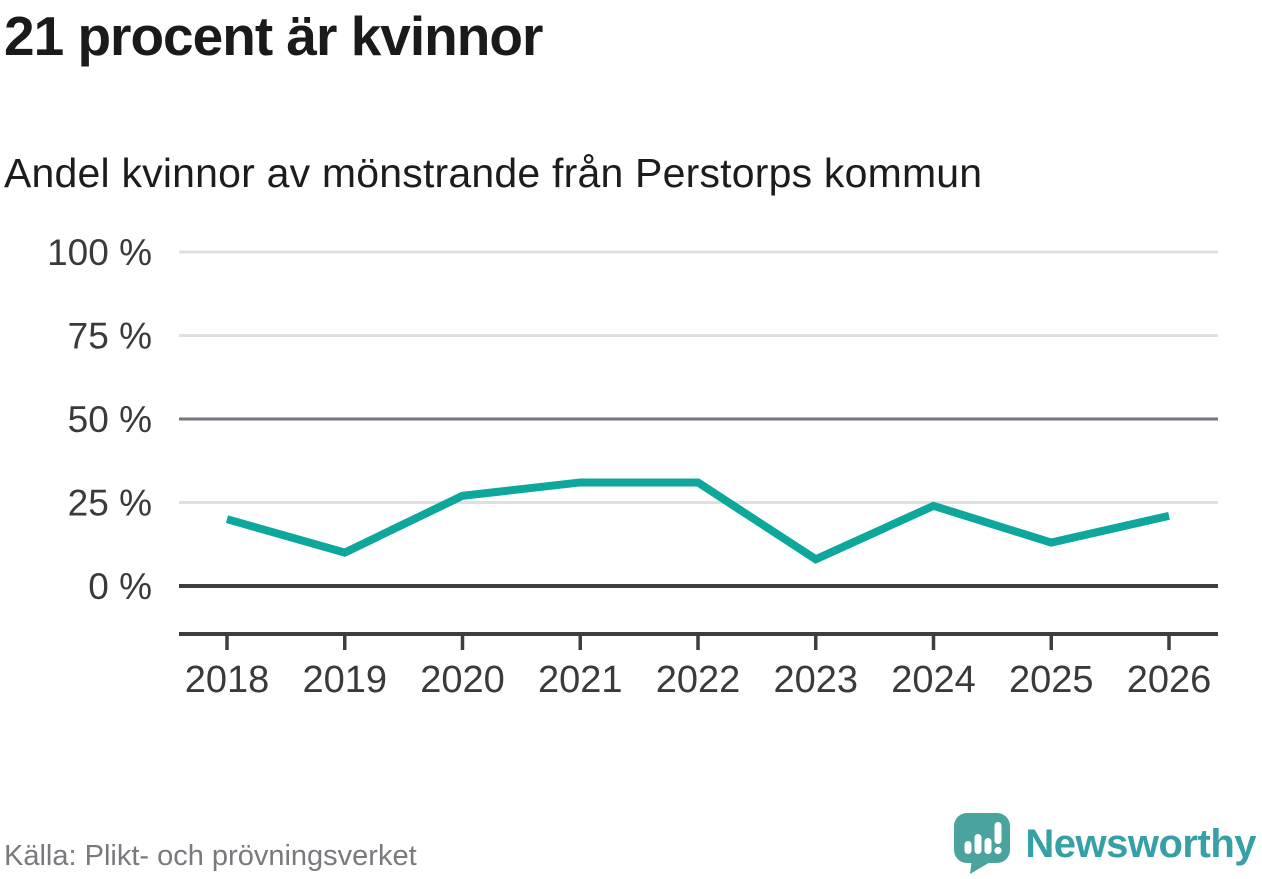 The height and width of the screenshot is (879, 1262). What do you see at coordinates (580, 680) in the screenshot?
I see `x-axis-tick-label: 2021` at bounding box center [580, 680].